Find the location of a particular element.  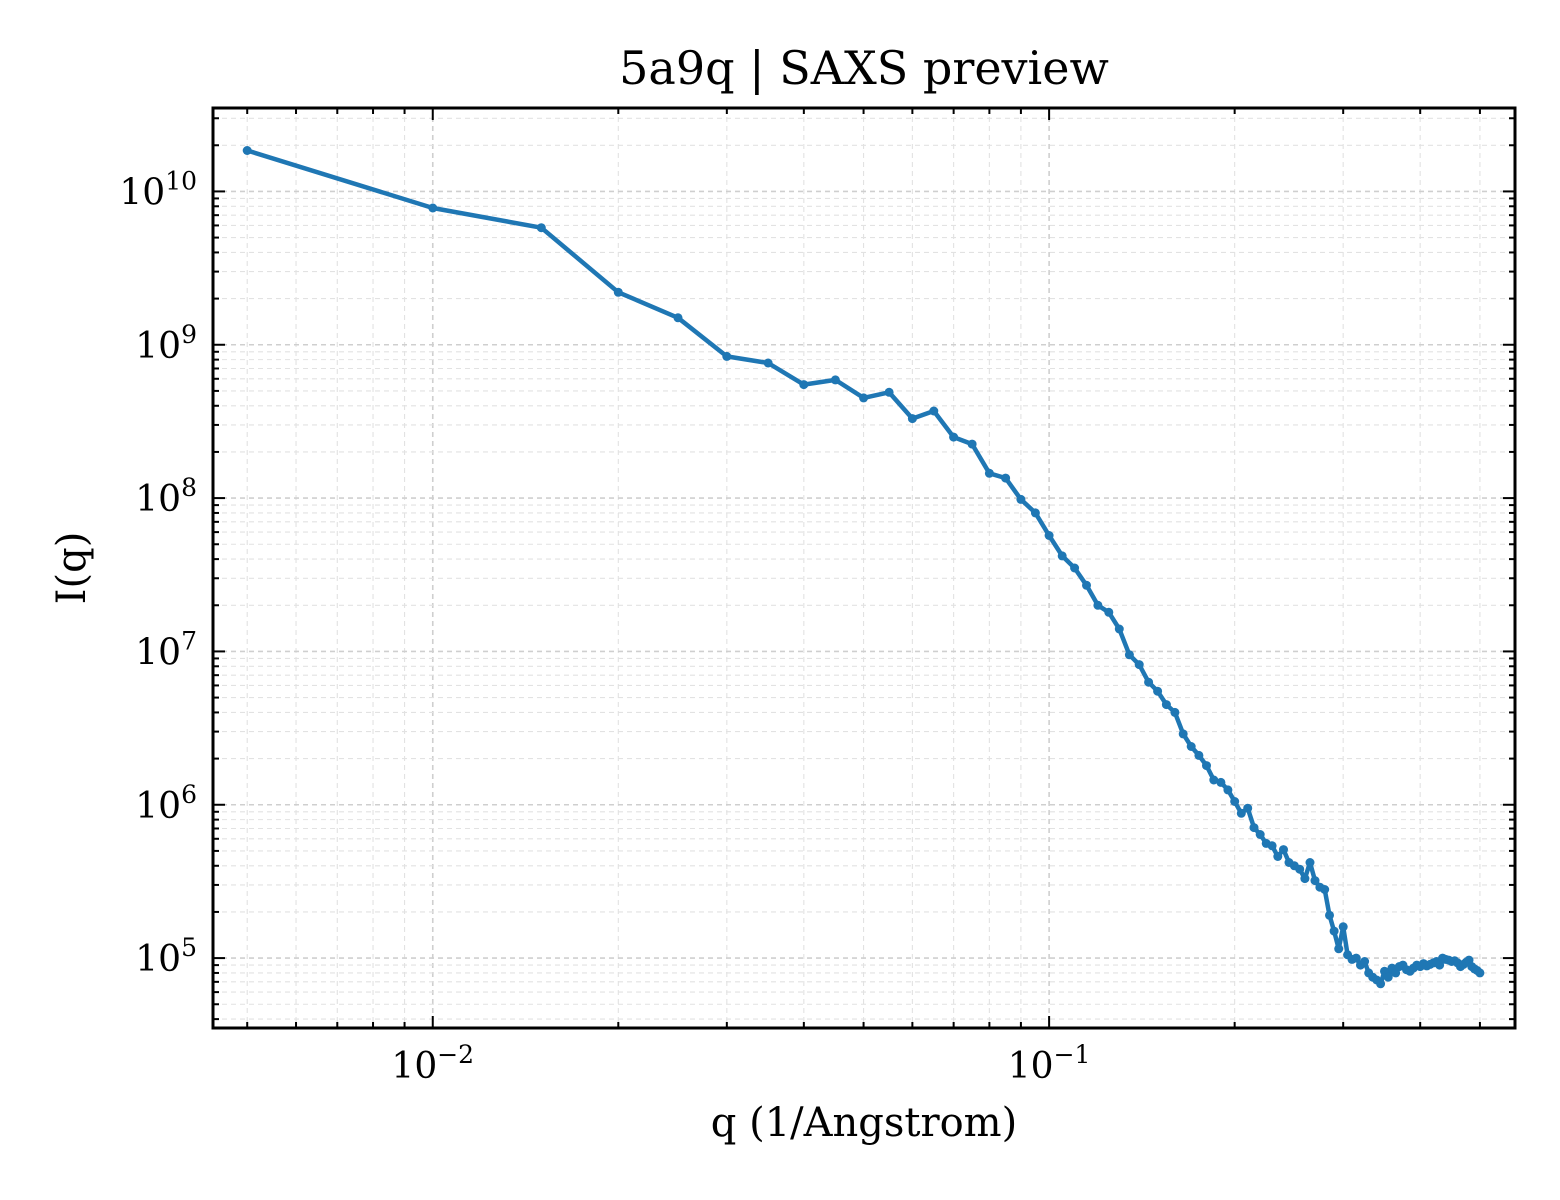

y-tick-label: 10⁷ is located at coordinates (166, 649).